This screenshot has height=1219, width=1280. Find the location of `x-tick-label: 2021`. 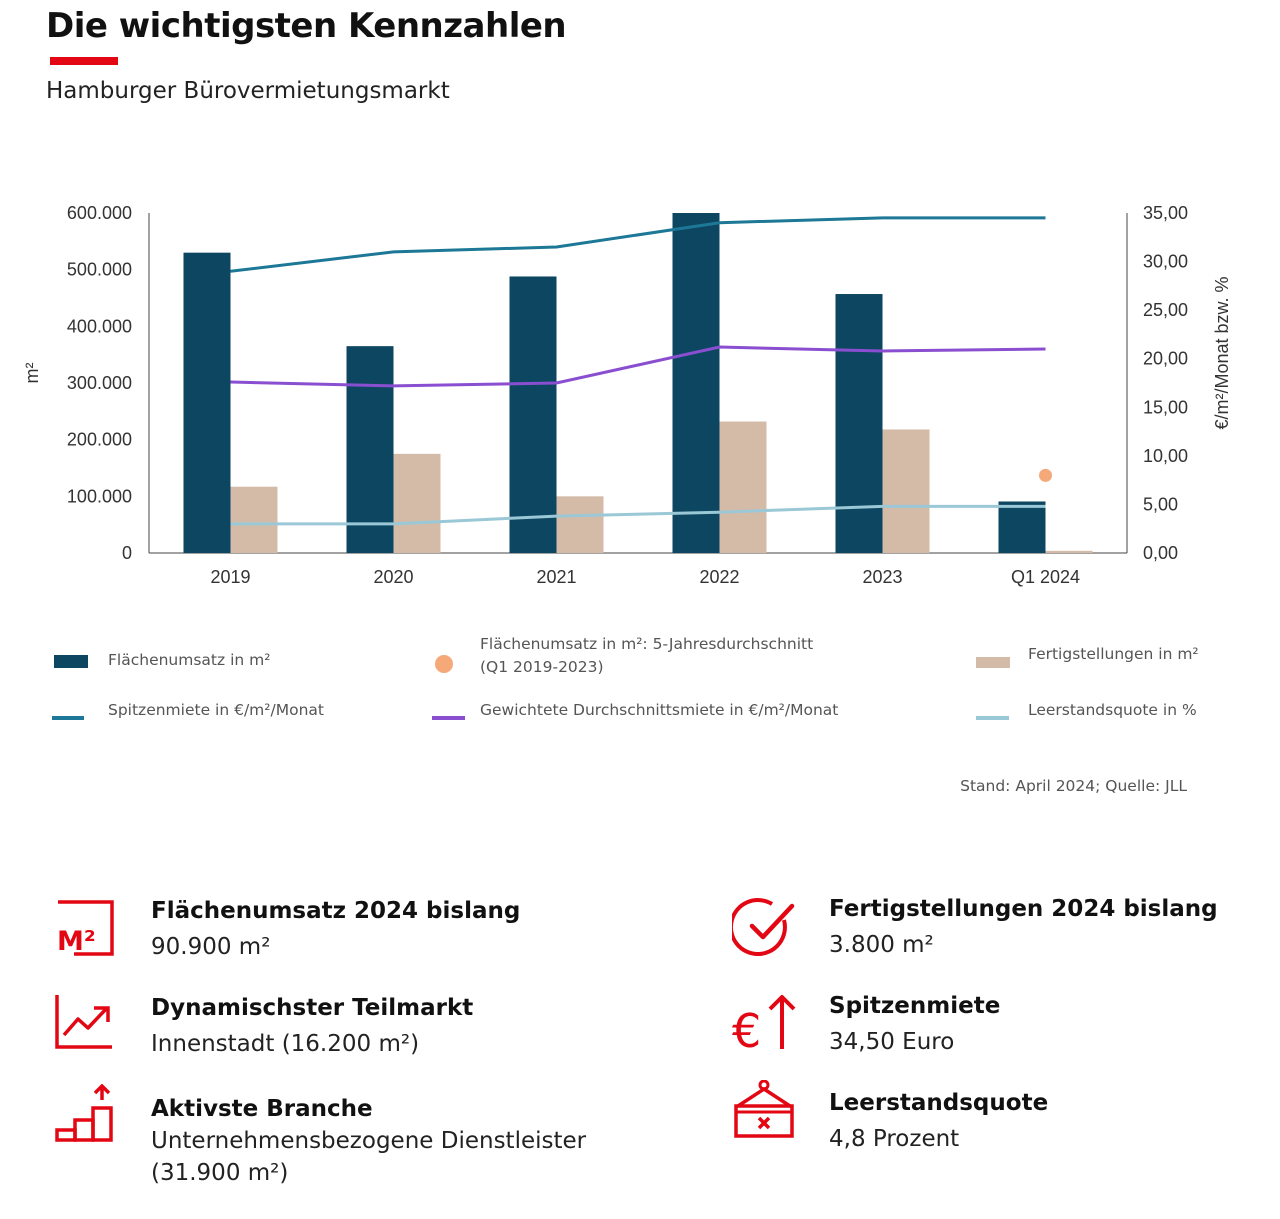

x-tick-label: 2021 is located at coordinates (556, 577).